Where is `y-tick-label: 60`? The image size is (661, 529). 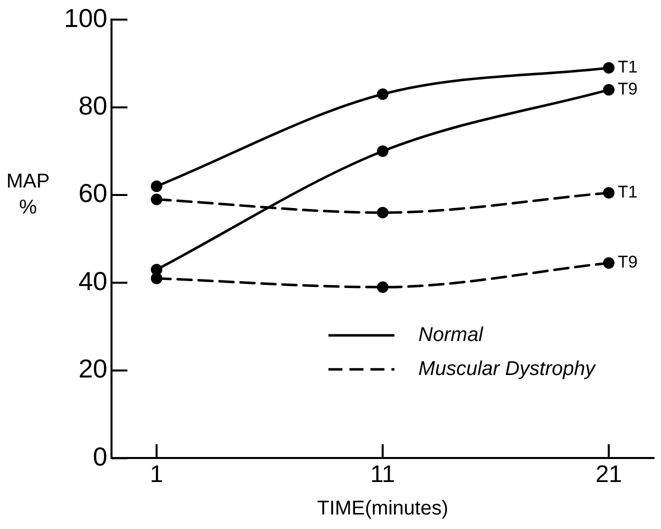
y-tick-label: 60 is located at coordinates (93, 193).